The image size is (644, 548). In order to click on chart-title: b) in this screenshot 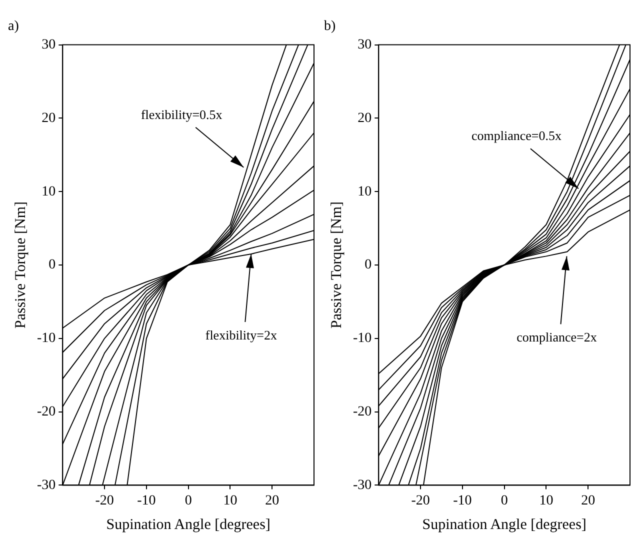, I will do `click(330, 26)`.